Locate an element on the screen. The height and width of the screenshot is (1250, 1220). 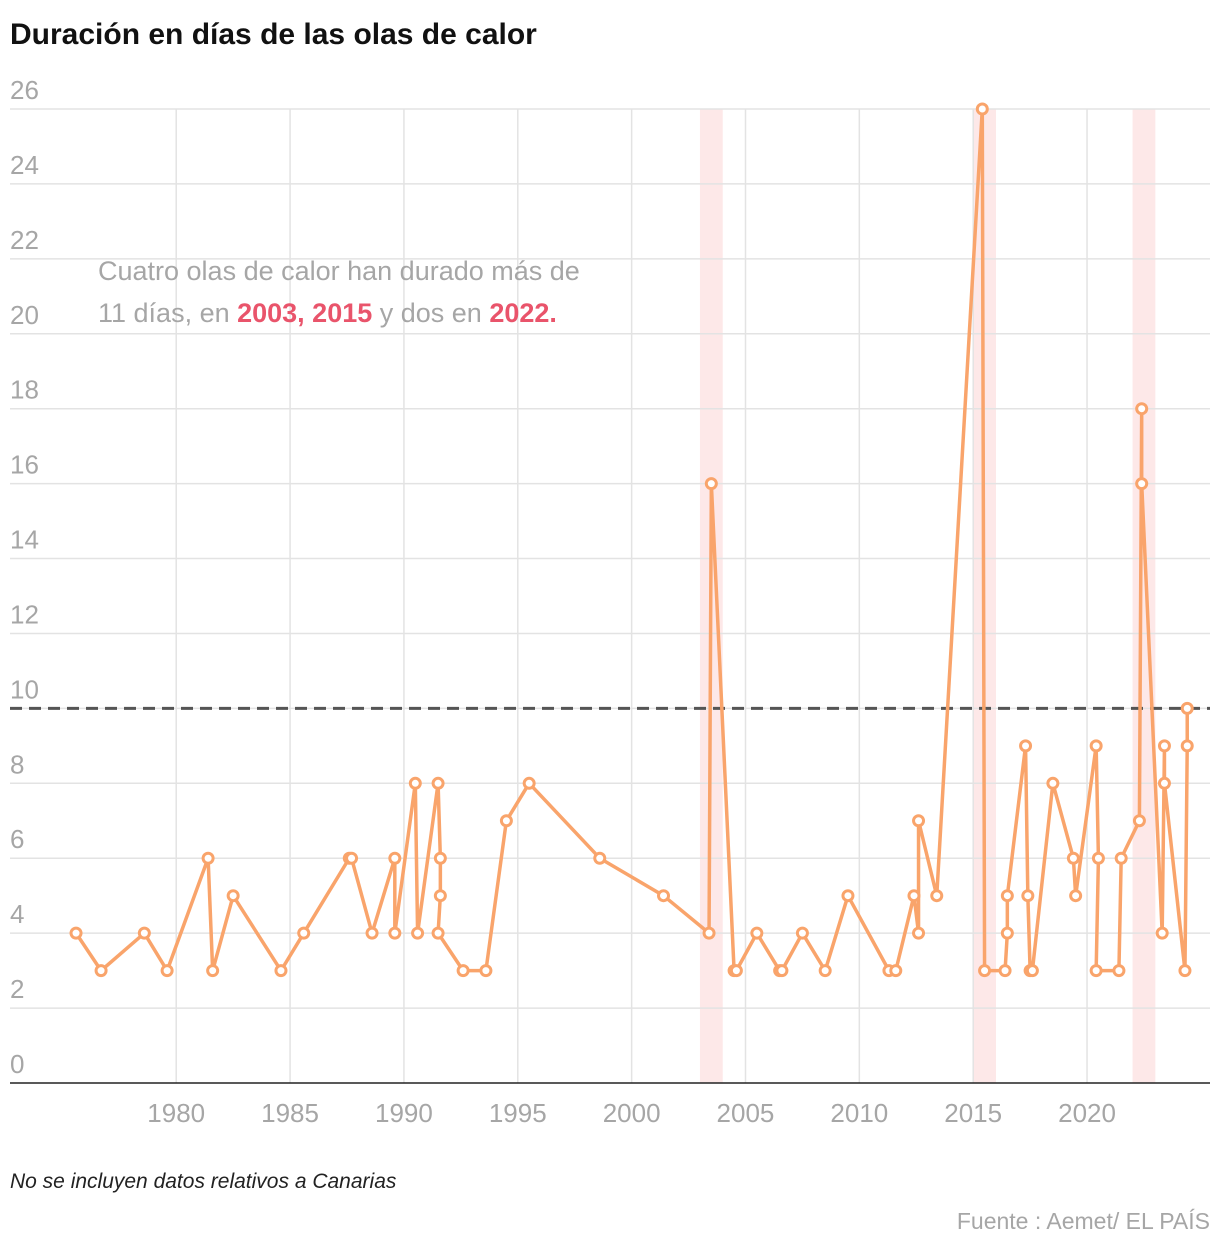
y-tick-label: 18 is located at coordinates (24, 390).